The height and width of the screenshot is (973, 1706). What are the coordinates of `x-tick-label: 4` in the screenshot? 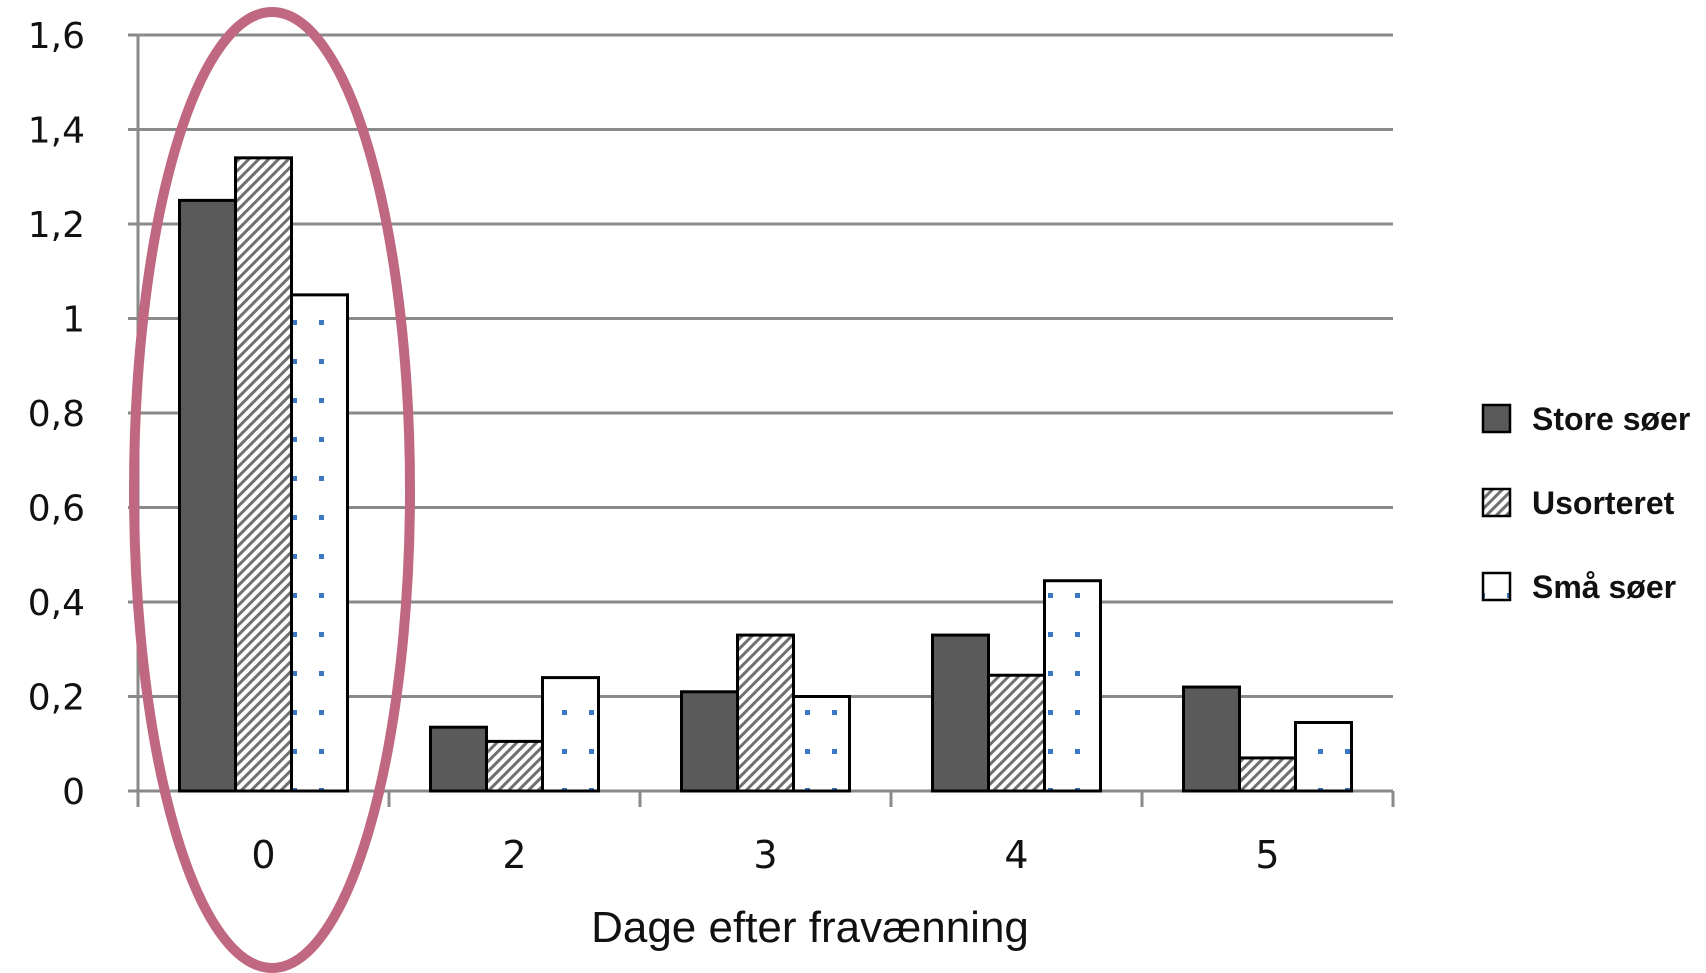 It's located at (1016, 855).